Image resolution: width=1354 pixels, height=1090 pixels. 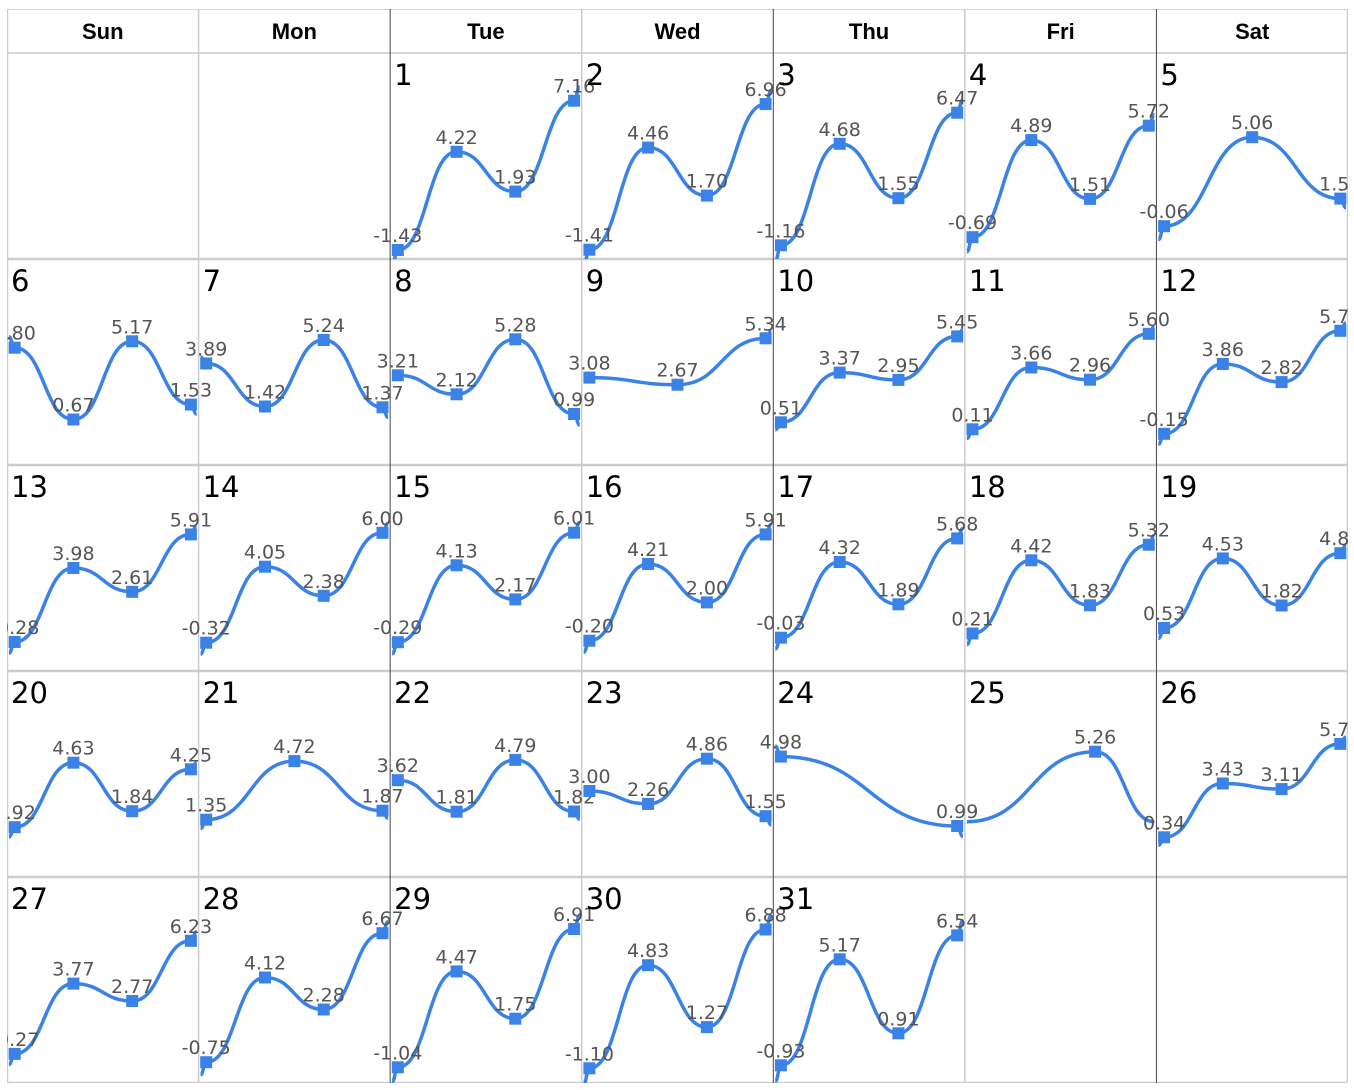 What do you see at coordinates (73, 554) in the screenshot?
I see `tide-value-label: 3.98` at bounding box center [73, 554].